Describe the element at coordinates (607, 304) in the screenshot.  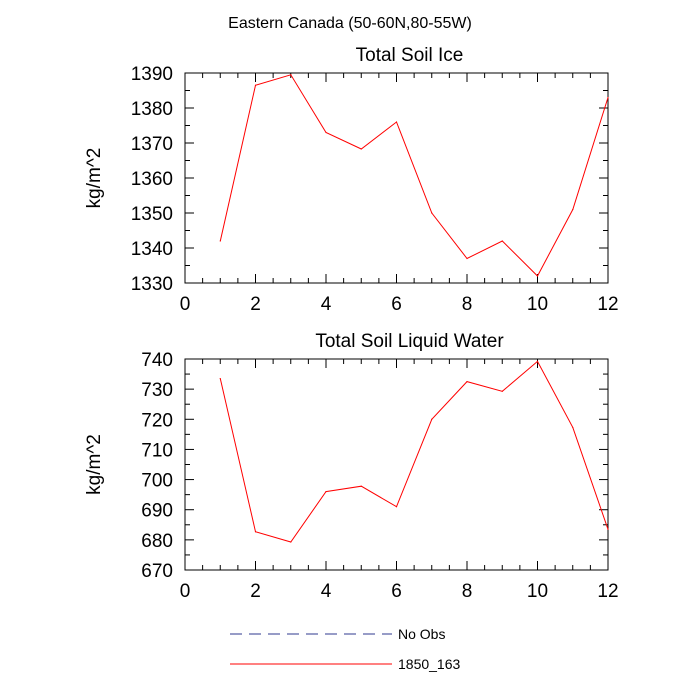
I see `x-tick-label-soil-ice: 12` at that location.